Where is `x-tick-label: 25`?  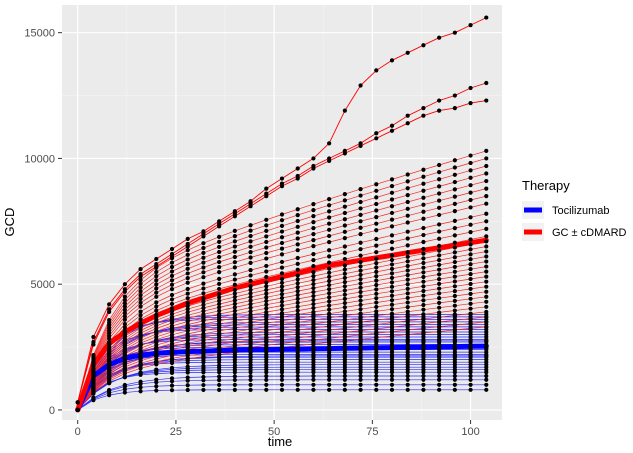 x-tick-label: 25 is located at coordinates (176, 432).